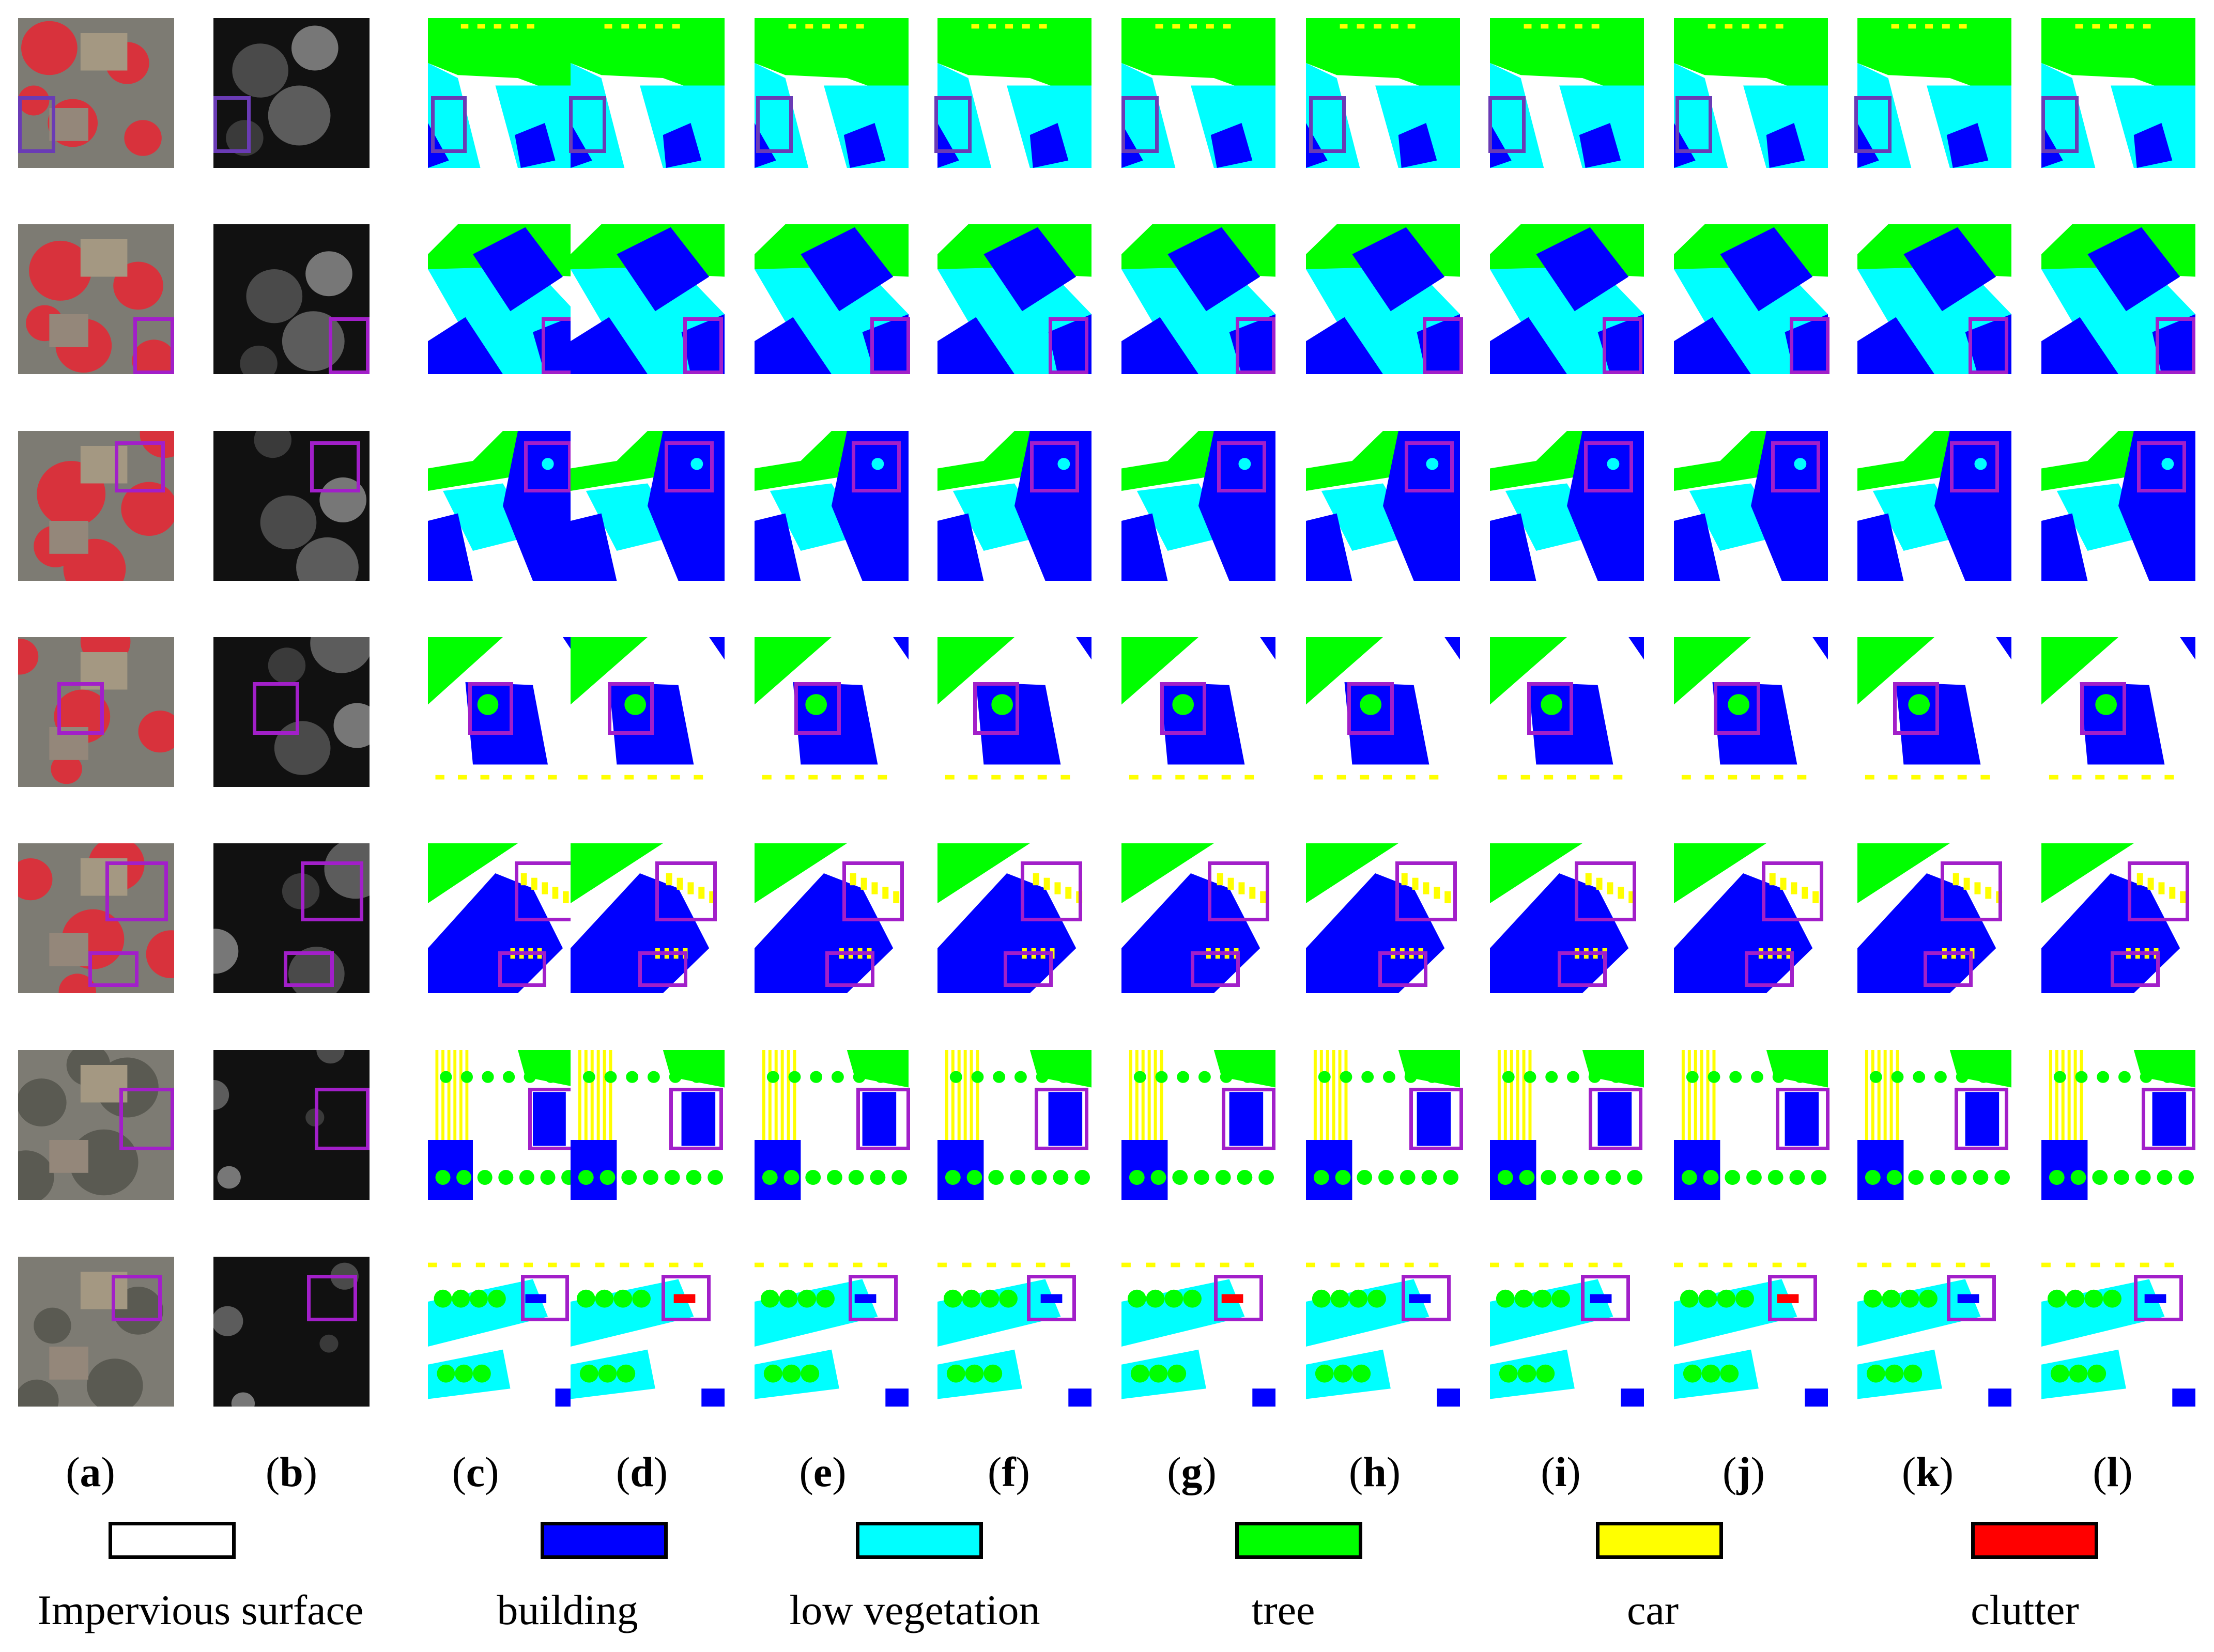  What do you see at coordinates (473, 873) in the screenshot?
I see `tree-region` at bounding box center [473, 873].